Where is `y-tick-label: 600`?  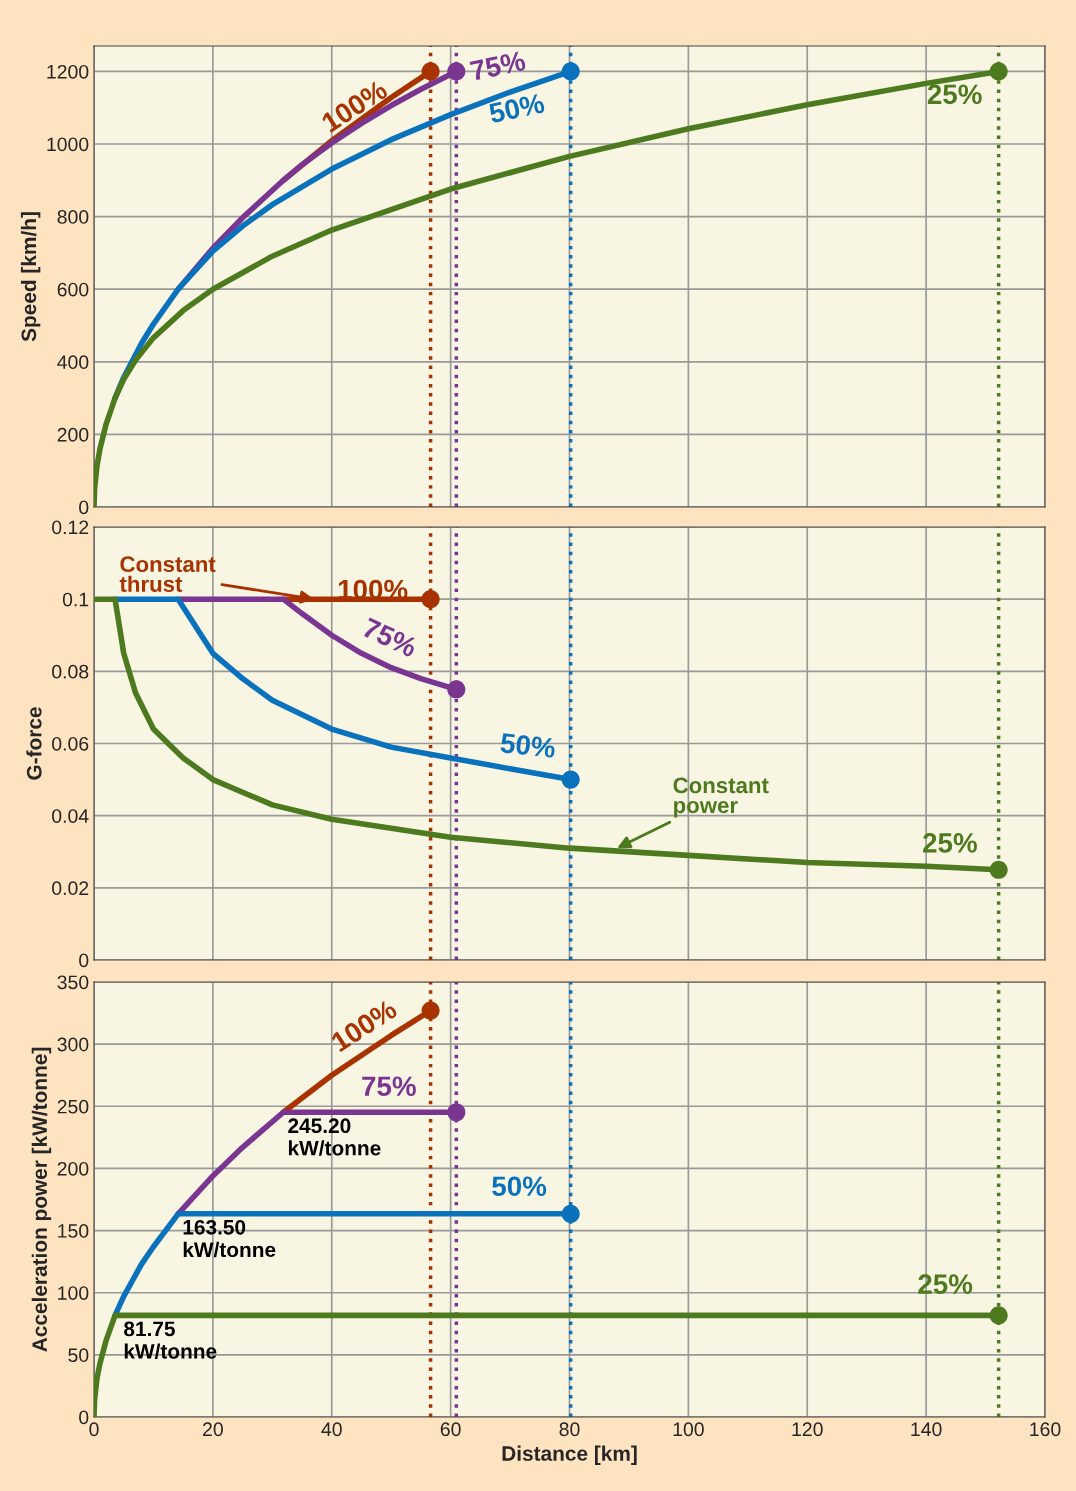
y-tick-label: 600 is located at coordinates (73, 289).